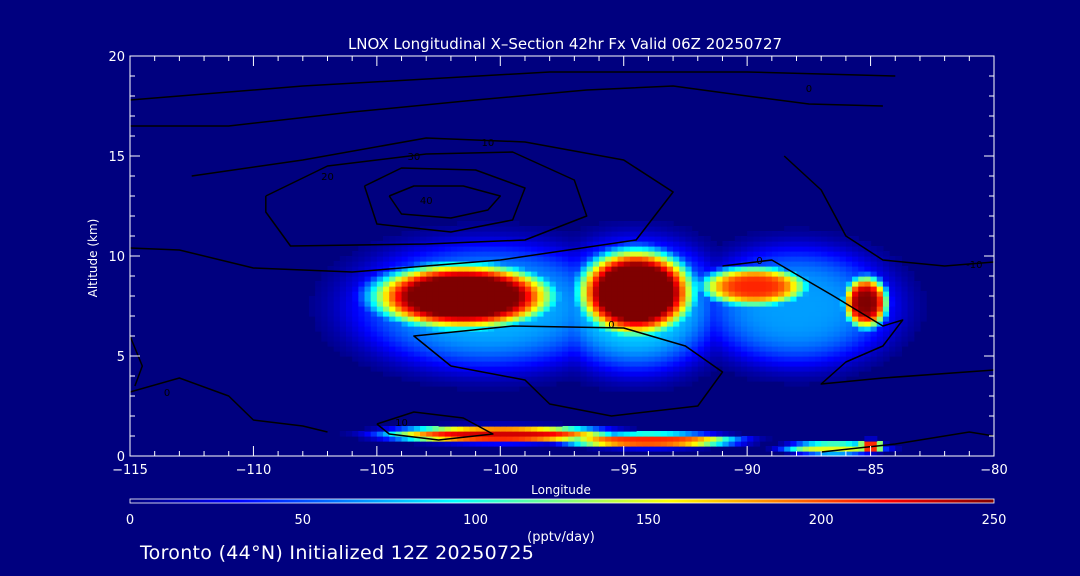 The height and width of the screenshot is (576, 1080). What do you see at coordinates (426, 201) in the screenshot?
I see `contour-label: 40` at bounding box center [426, 201].